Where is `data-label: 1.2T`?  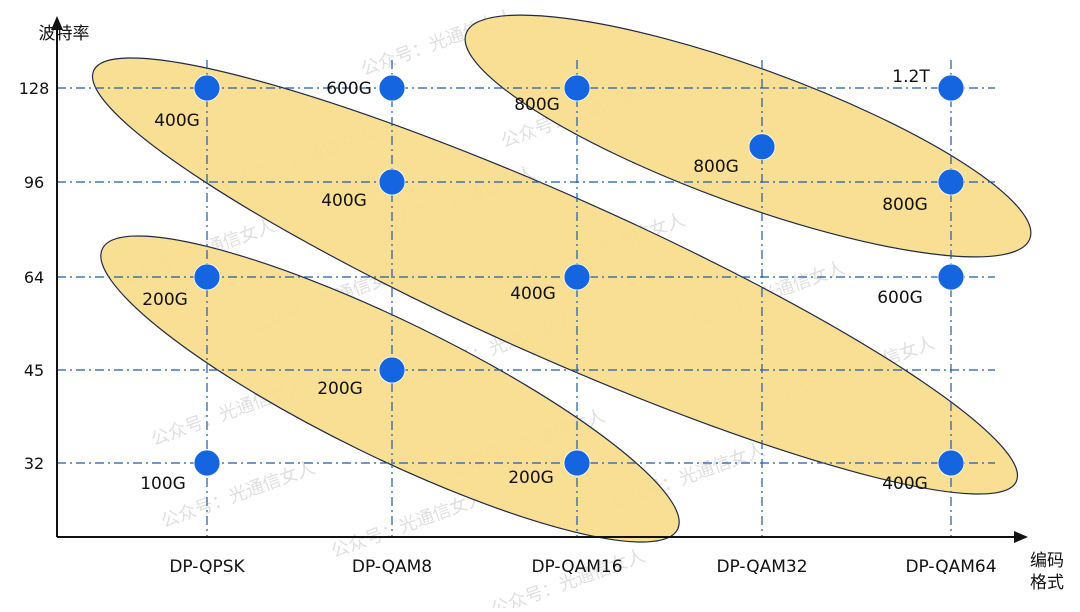 data-label: 1.2T is located at coordinates (911, 77).